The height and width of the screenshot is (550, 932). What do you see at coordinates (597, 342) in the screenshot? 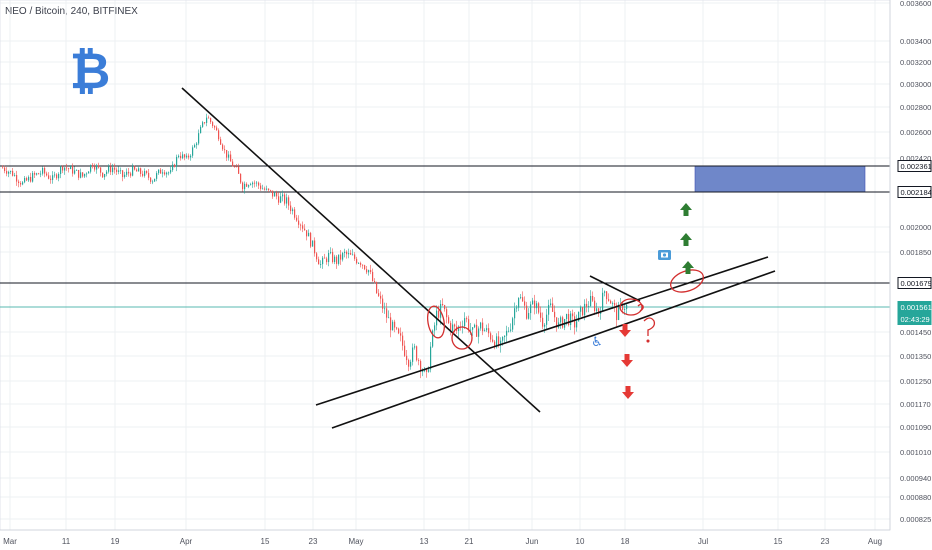
I see `accessibility-icon: ♿` at bounding box center [597, 342].